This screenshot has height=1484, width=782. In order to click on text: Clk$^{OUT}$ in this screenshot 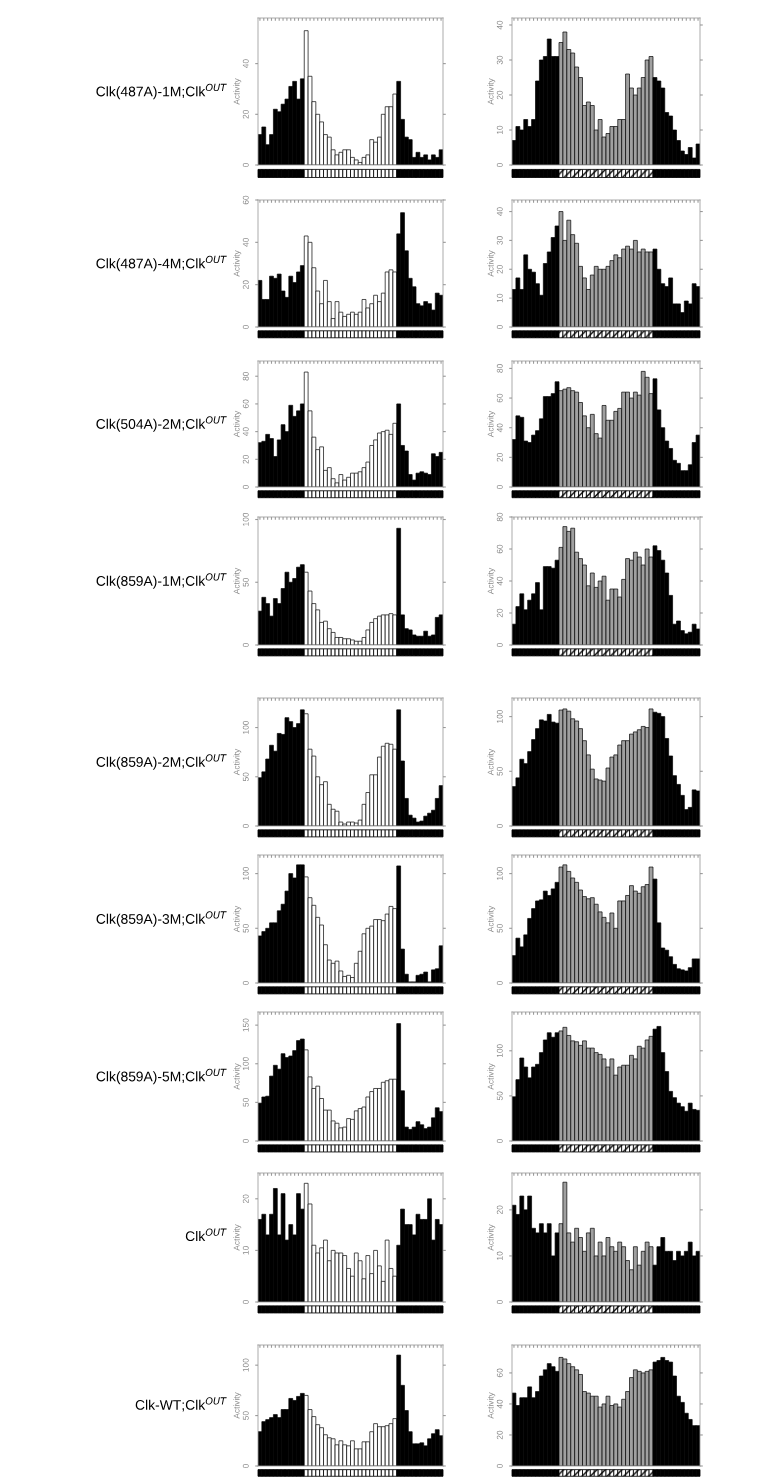, I will do `click(206, 1235)`.